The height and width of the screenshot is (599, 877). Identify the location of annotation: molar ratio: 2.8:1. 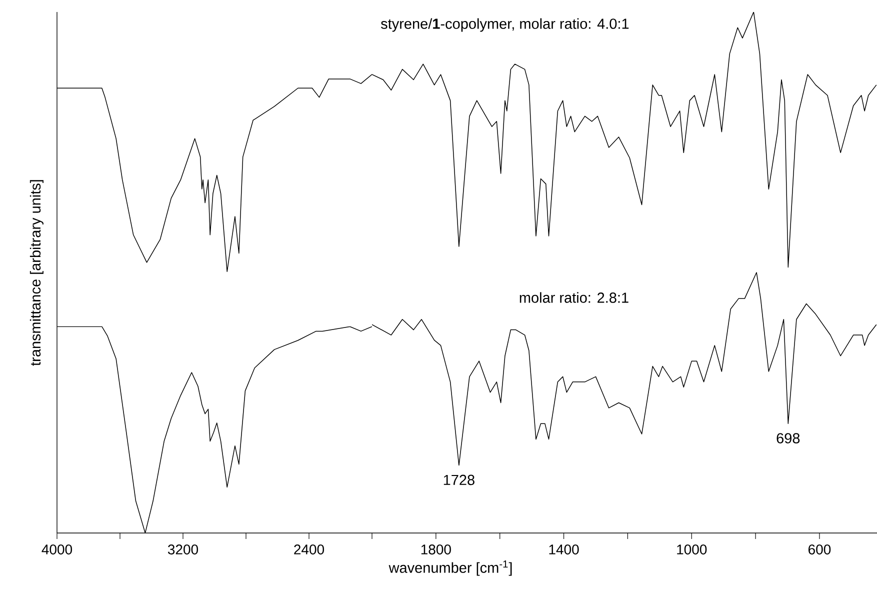
(574, 297).